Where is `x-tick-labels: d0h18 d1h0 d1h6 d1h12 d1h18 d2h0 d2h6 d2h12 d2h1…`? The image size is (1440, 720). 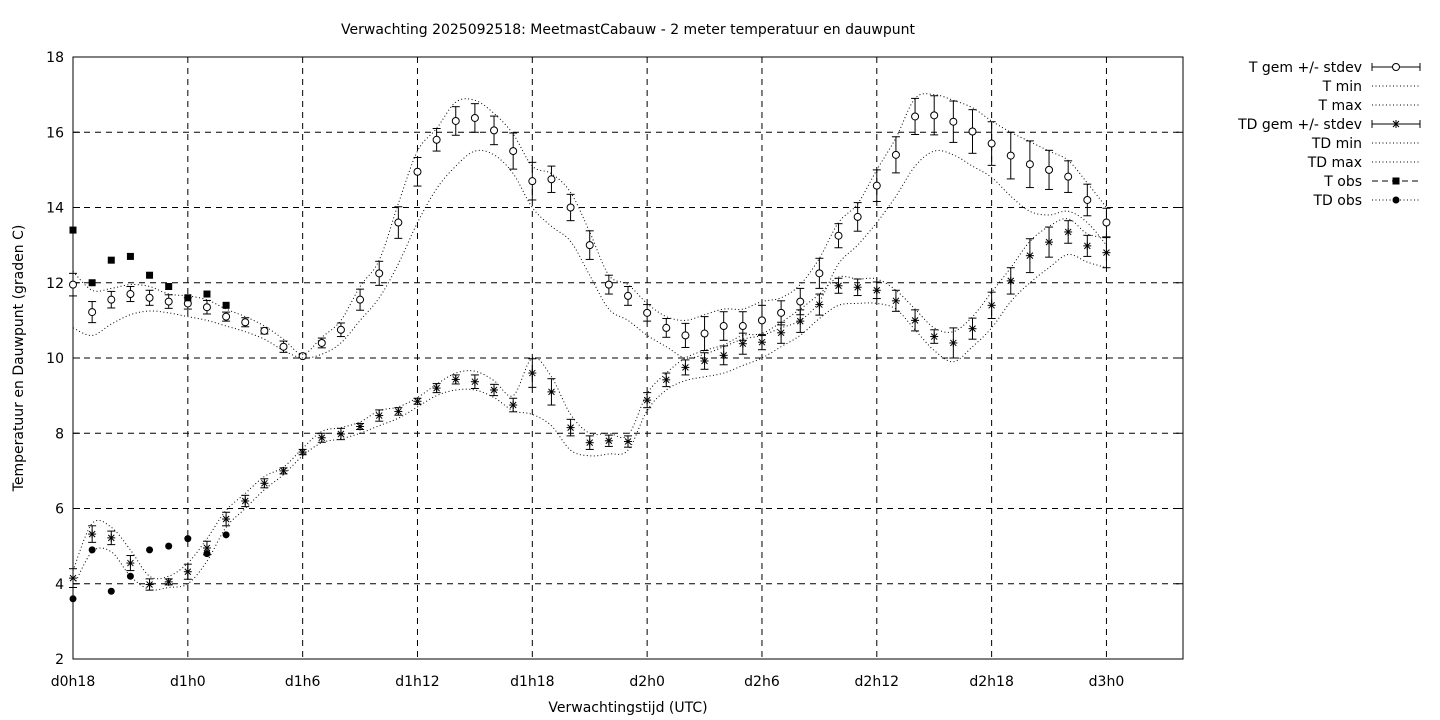 x-tick-labels: d0h18 d1h0 d1h6 d1h12 d1h18 d2h0 d2h6 d2h12 d2h1… is located at coordinates (587, 682).